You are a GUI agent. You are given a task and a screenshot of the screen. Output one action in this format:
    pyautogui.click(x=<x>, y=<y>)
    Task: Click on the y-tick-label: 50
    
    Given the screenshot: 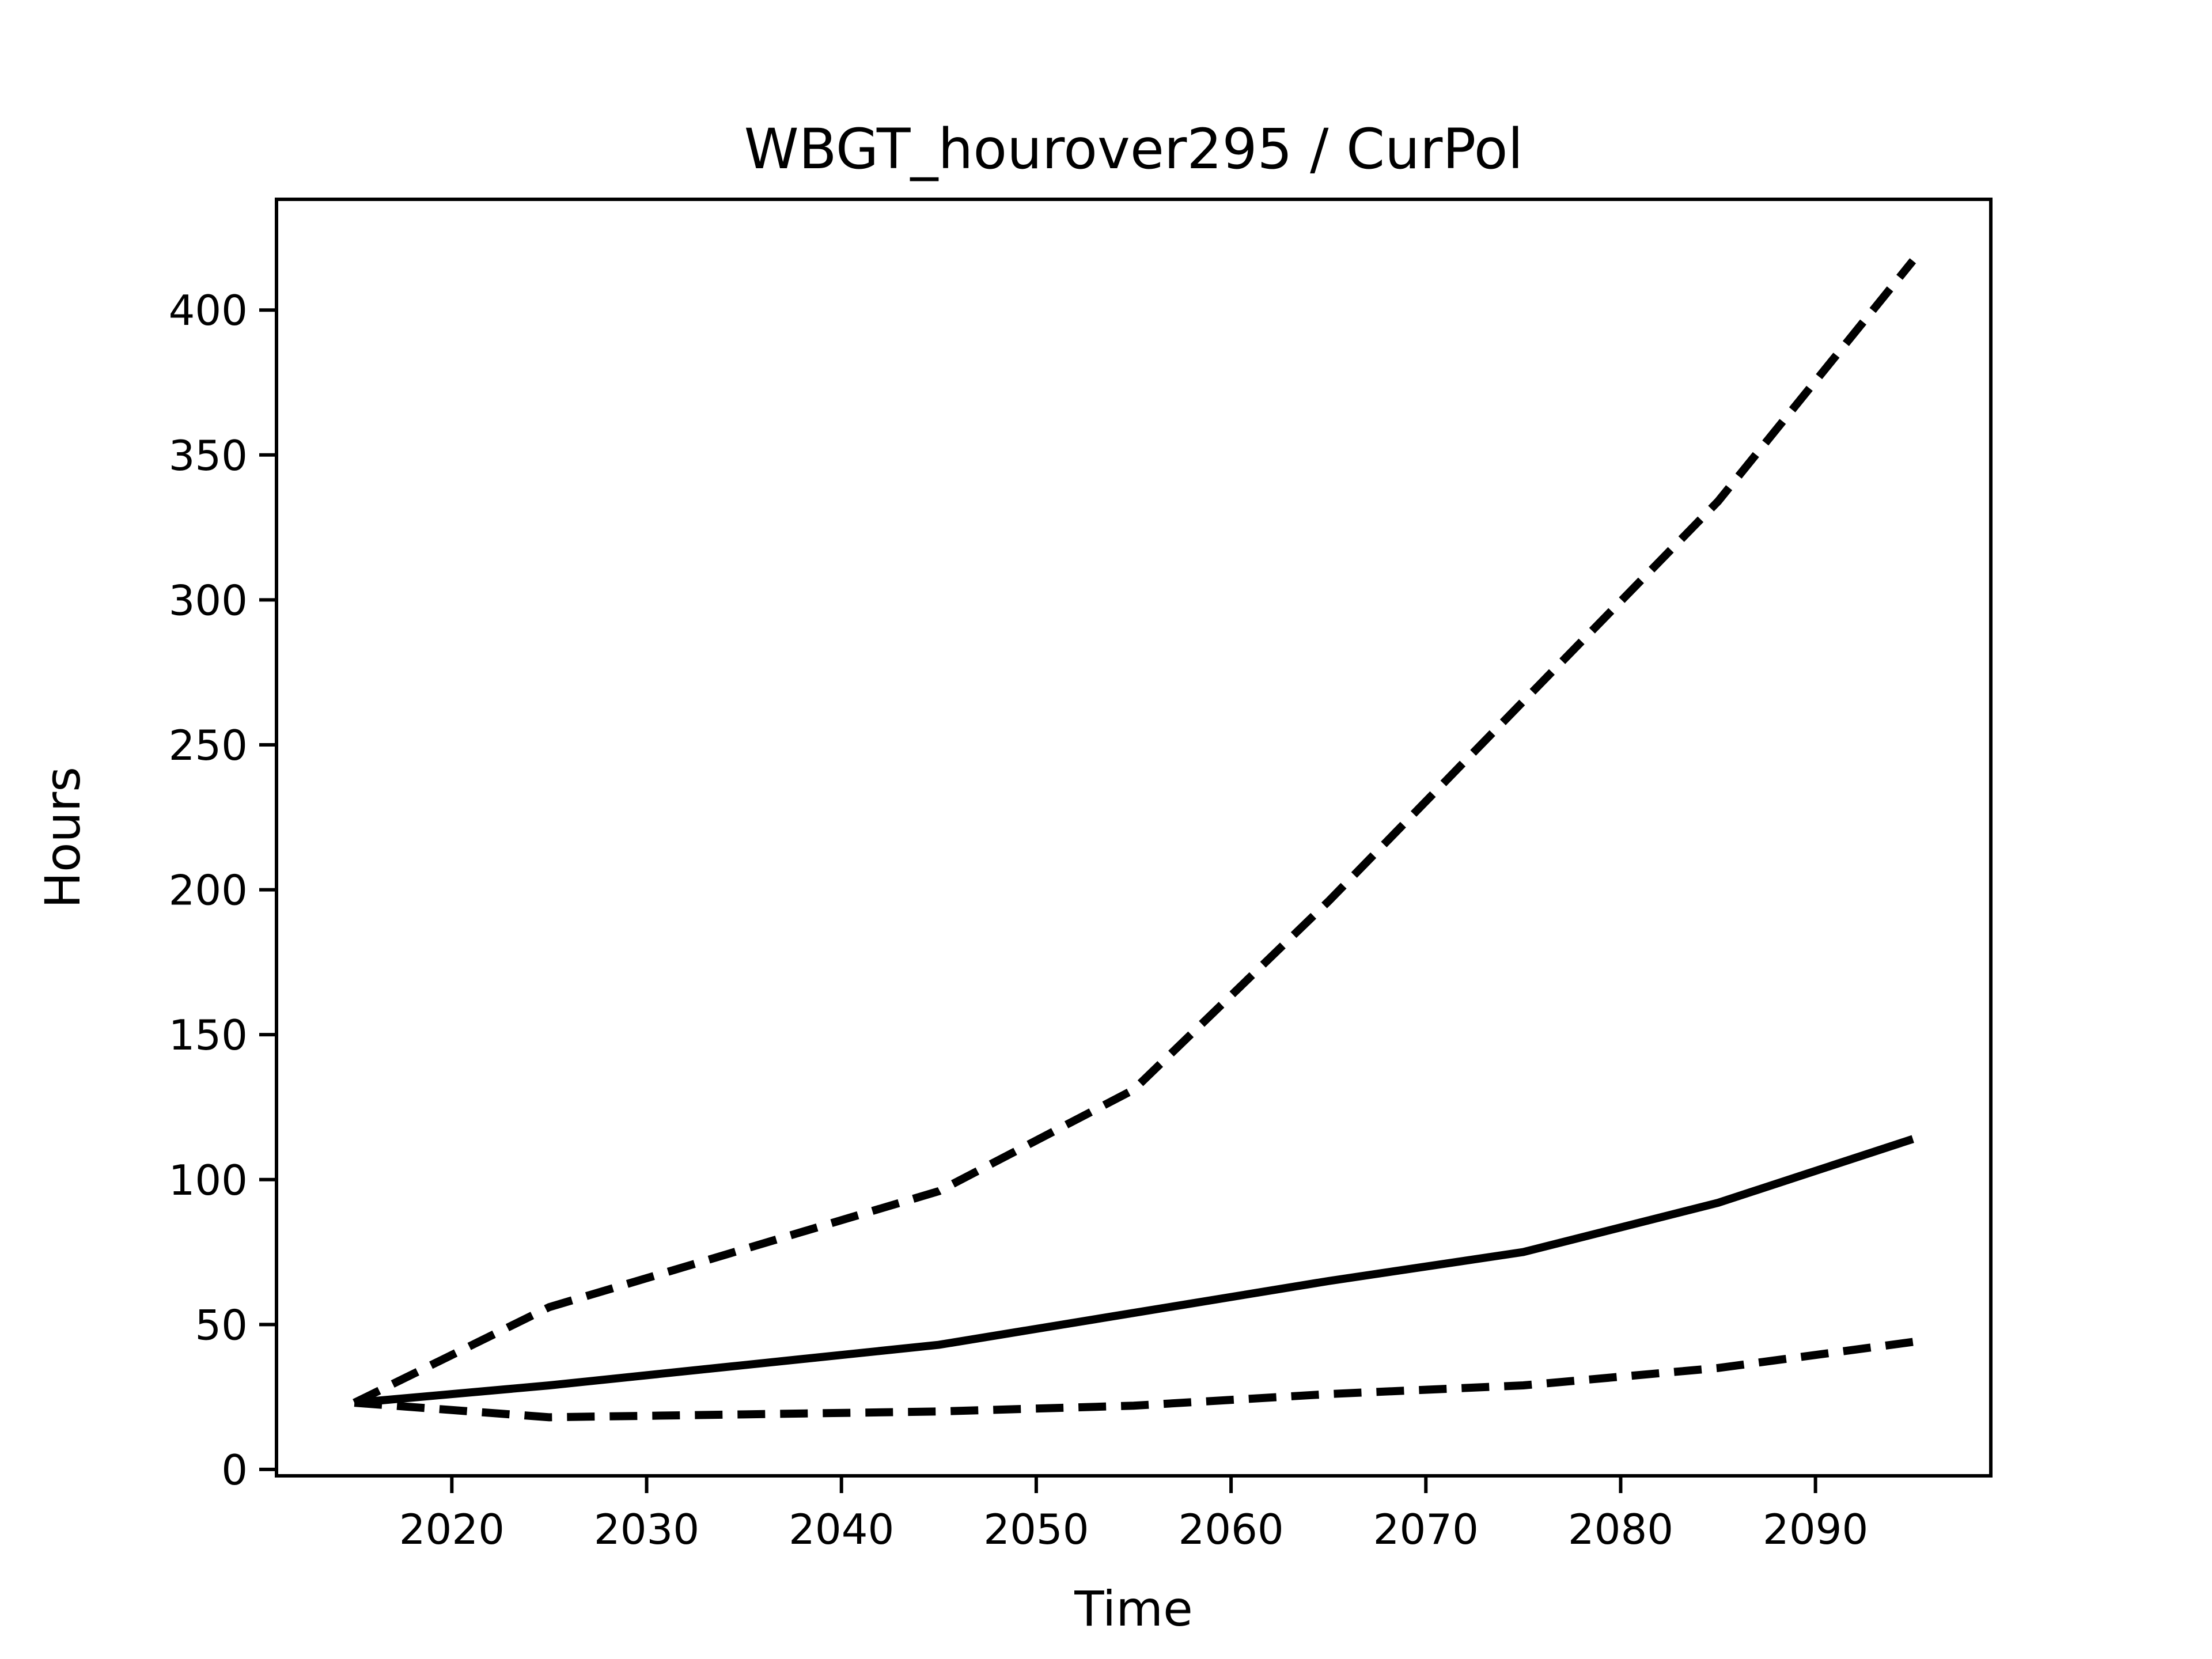 What is the action you would take?
    pyautogui.click(x=221, y=1325)
    